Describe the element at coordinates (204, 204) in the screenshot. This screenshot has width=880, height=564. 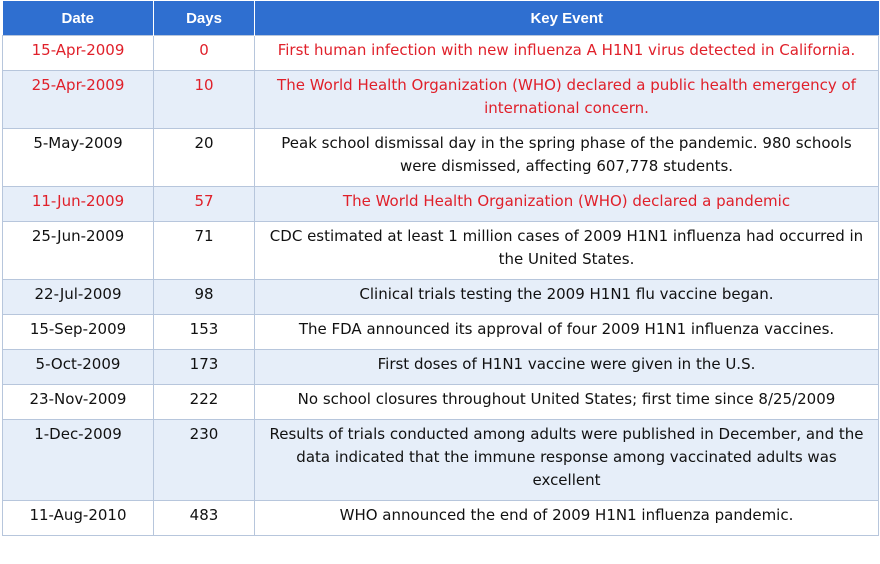
I see `days-cell: 57` at that location.